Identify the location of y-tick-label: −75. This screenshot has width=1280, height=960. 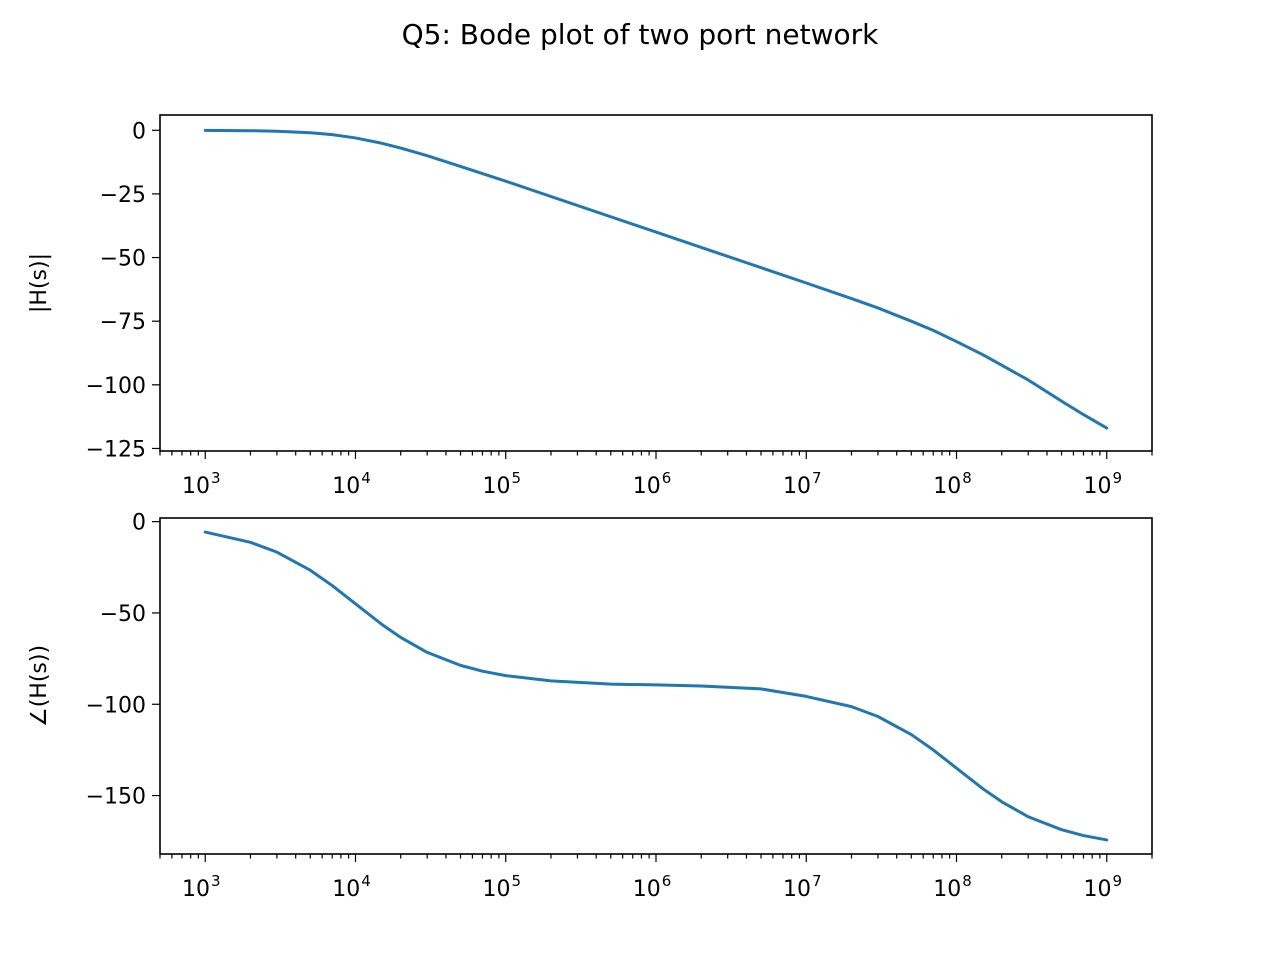
(123, 322).